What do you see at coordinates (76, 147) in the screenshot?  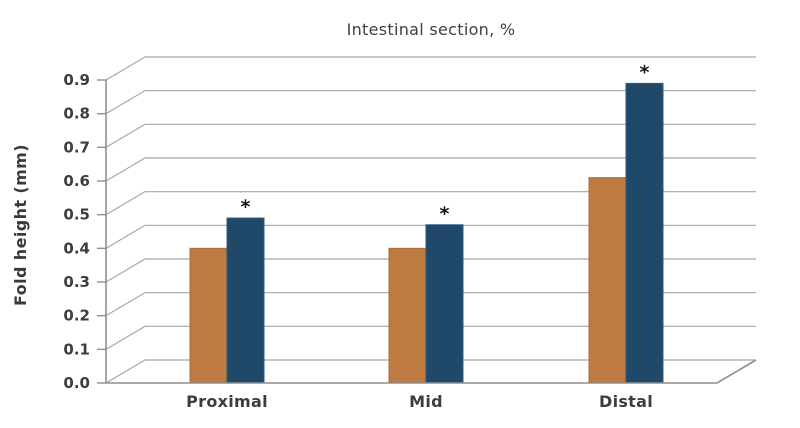 I see `y-tick-label: 0.7` at bounding box center [76, 147].